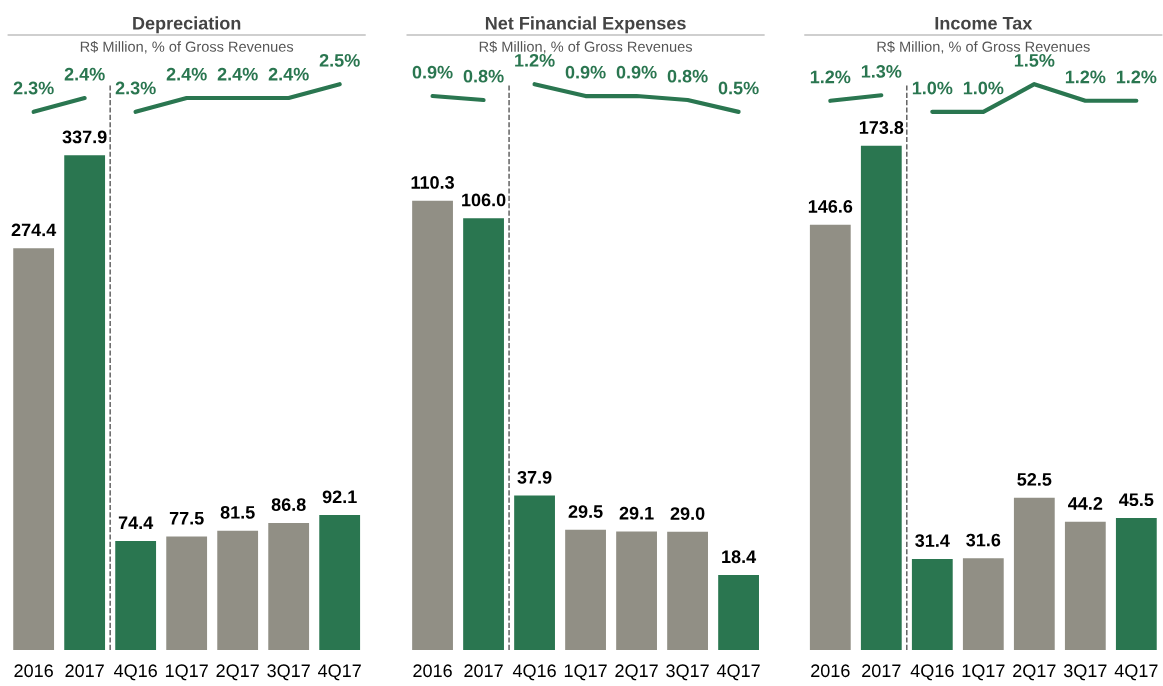 This screenshot has height=686, width=1163. I want to click on data-label: 337.9, so click(84, 137).